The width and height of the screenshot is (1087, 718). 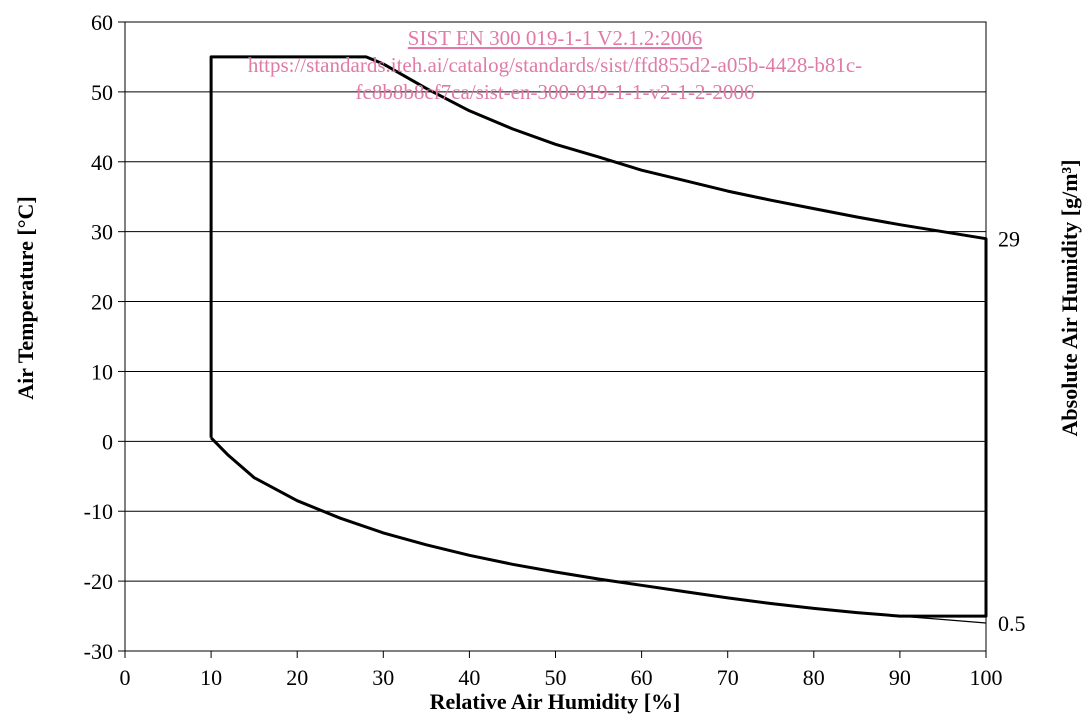 I want to click on y-tick-label: -20, so click(x=98, y=581).